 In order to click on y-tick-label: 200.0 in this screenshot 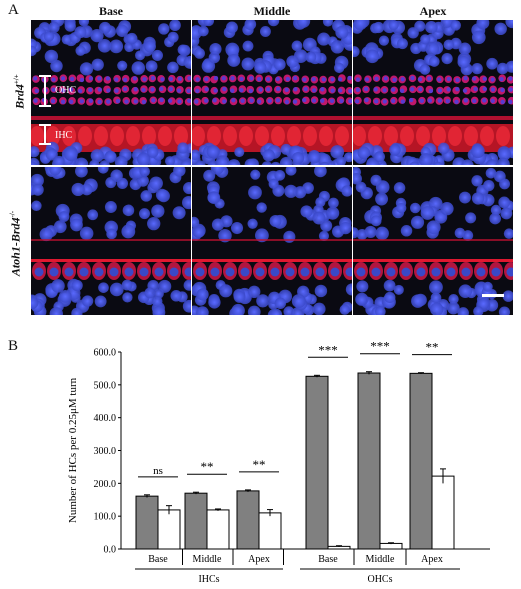, I will do `click(105, 484)`.